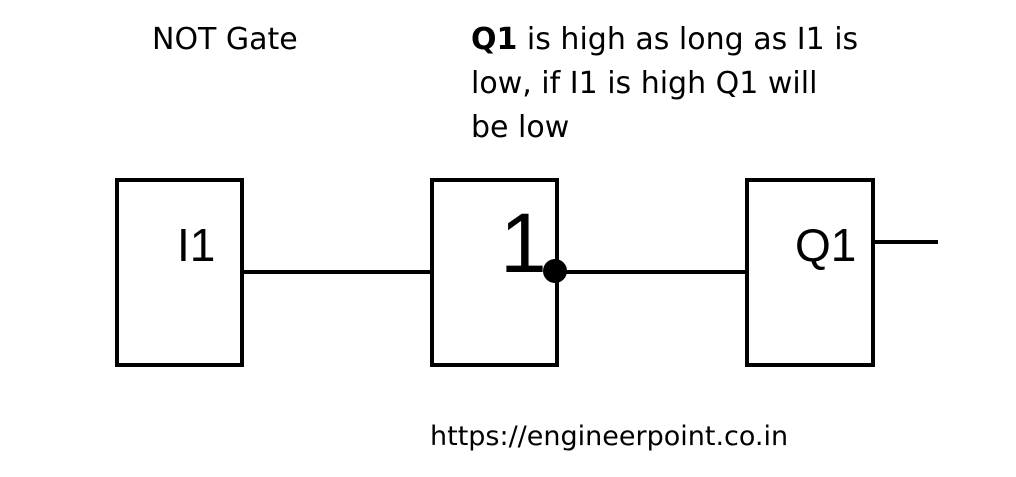  Describe the element at coordinates (520, 127) in the screenshot. I see `description-line-3: be low` at that location.